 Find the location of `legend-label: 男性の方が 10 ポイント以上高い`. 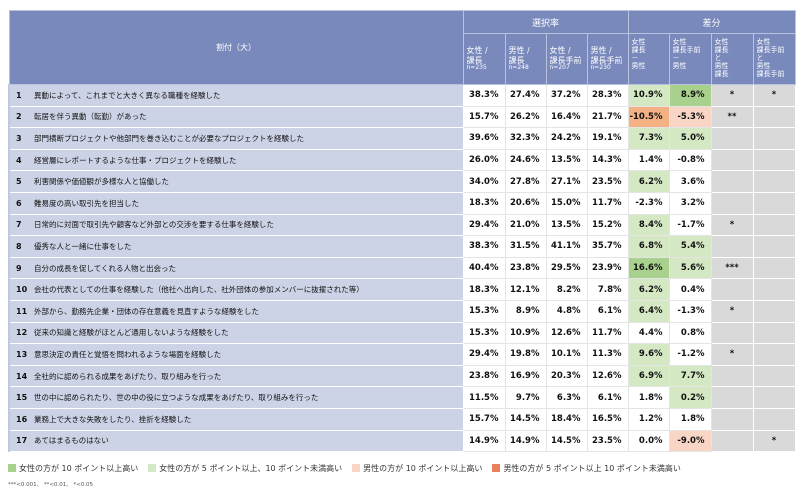

legend-label: 男性の方が 10 ポイント以上高い is located at coordinates (423, 468).